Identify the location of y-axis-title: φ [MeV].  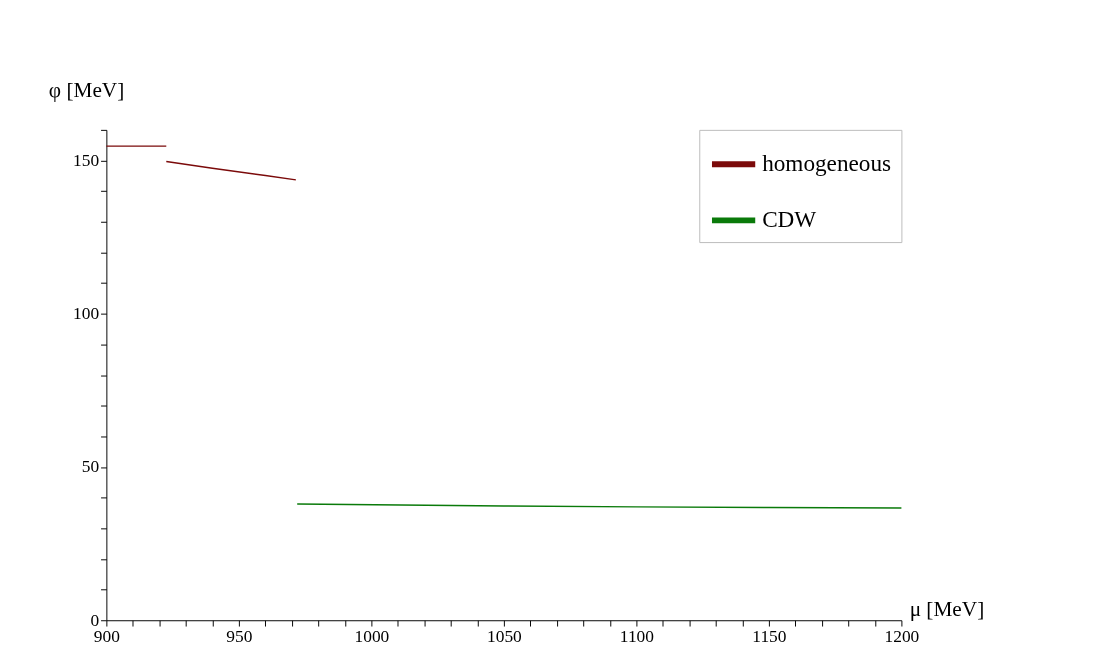
(86, 89).